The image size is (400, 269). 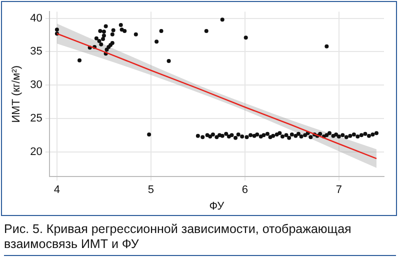 What do you see at coordinates (36, 118) in the screenshot?
I see `y-tick-label: 25` at bounding box center [36, 118].